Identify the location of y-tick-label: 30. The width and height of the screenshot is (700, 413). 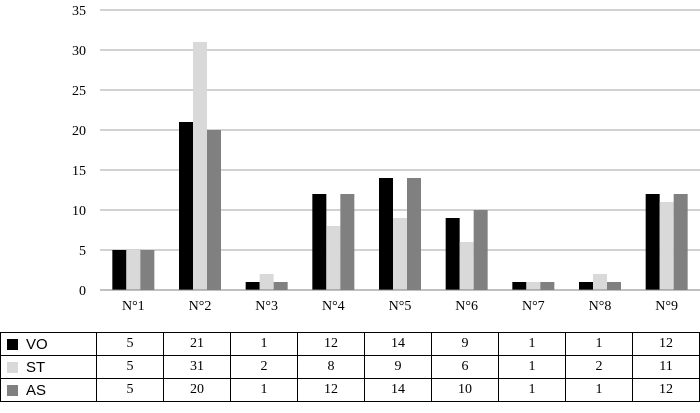
(79, 51).